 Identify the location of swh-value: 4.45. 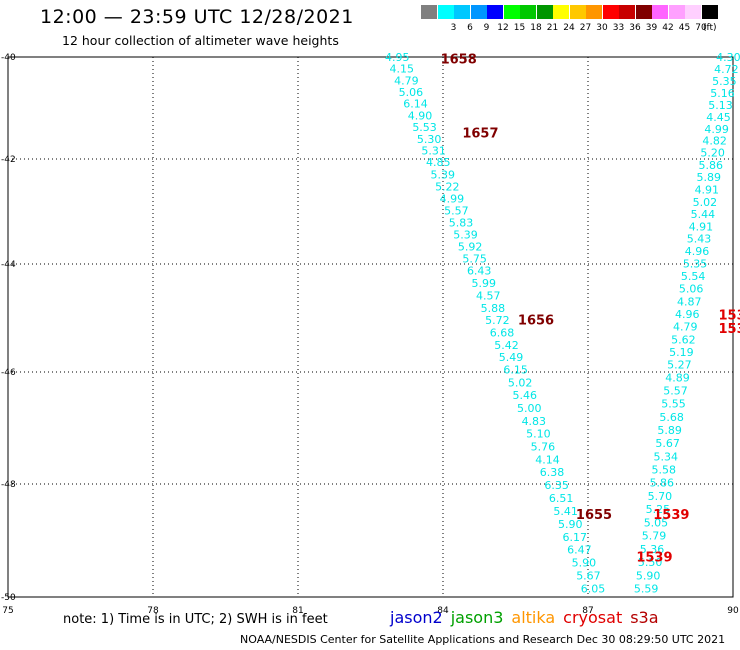
(718, 117).